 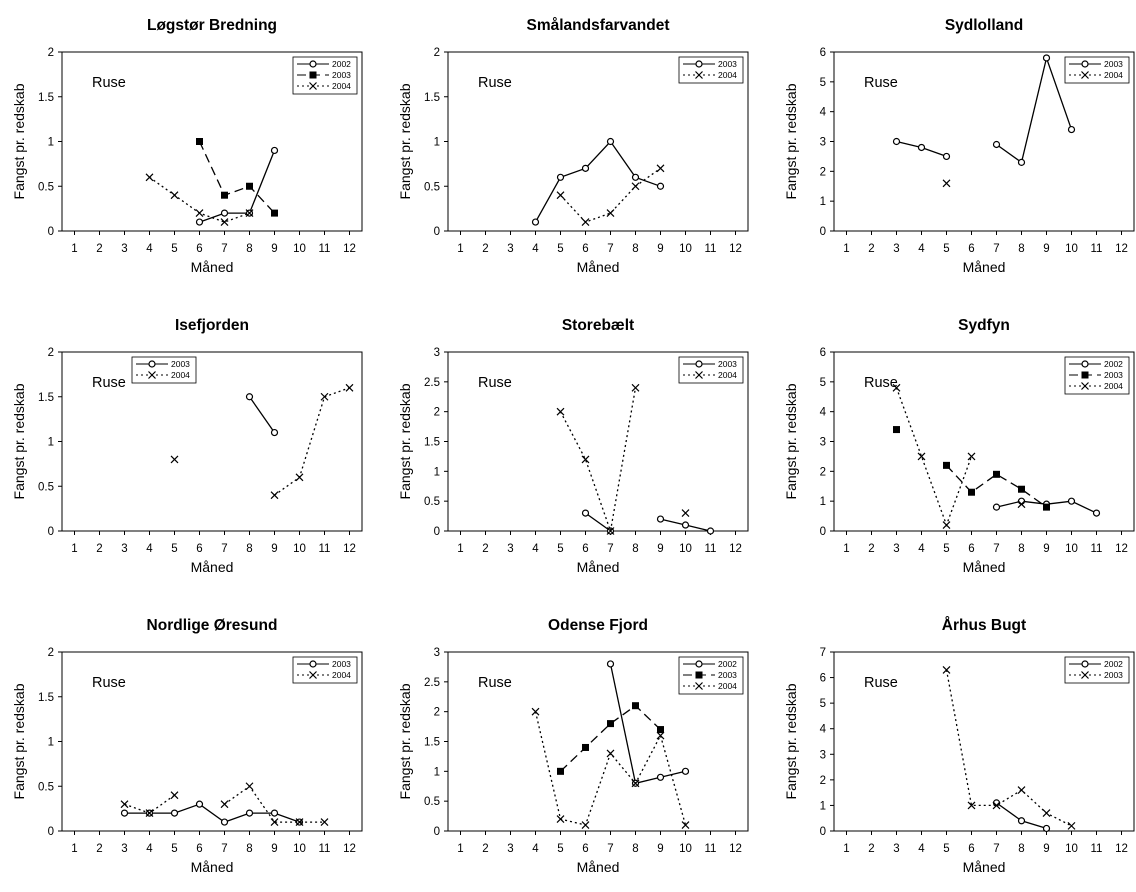 I want to click on y-tick-label: 4, so click(x=823, y=730).